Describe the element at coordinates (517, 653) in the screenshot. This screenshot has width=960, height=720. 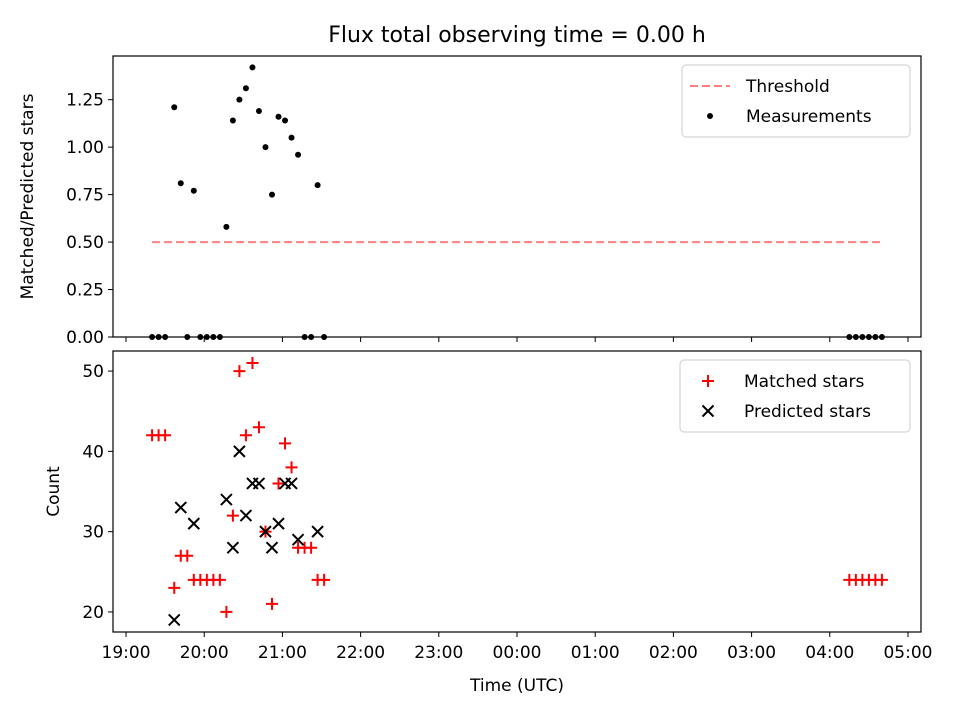
I see `x-tick-label: 00:00` at that location.